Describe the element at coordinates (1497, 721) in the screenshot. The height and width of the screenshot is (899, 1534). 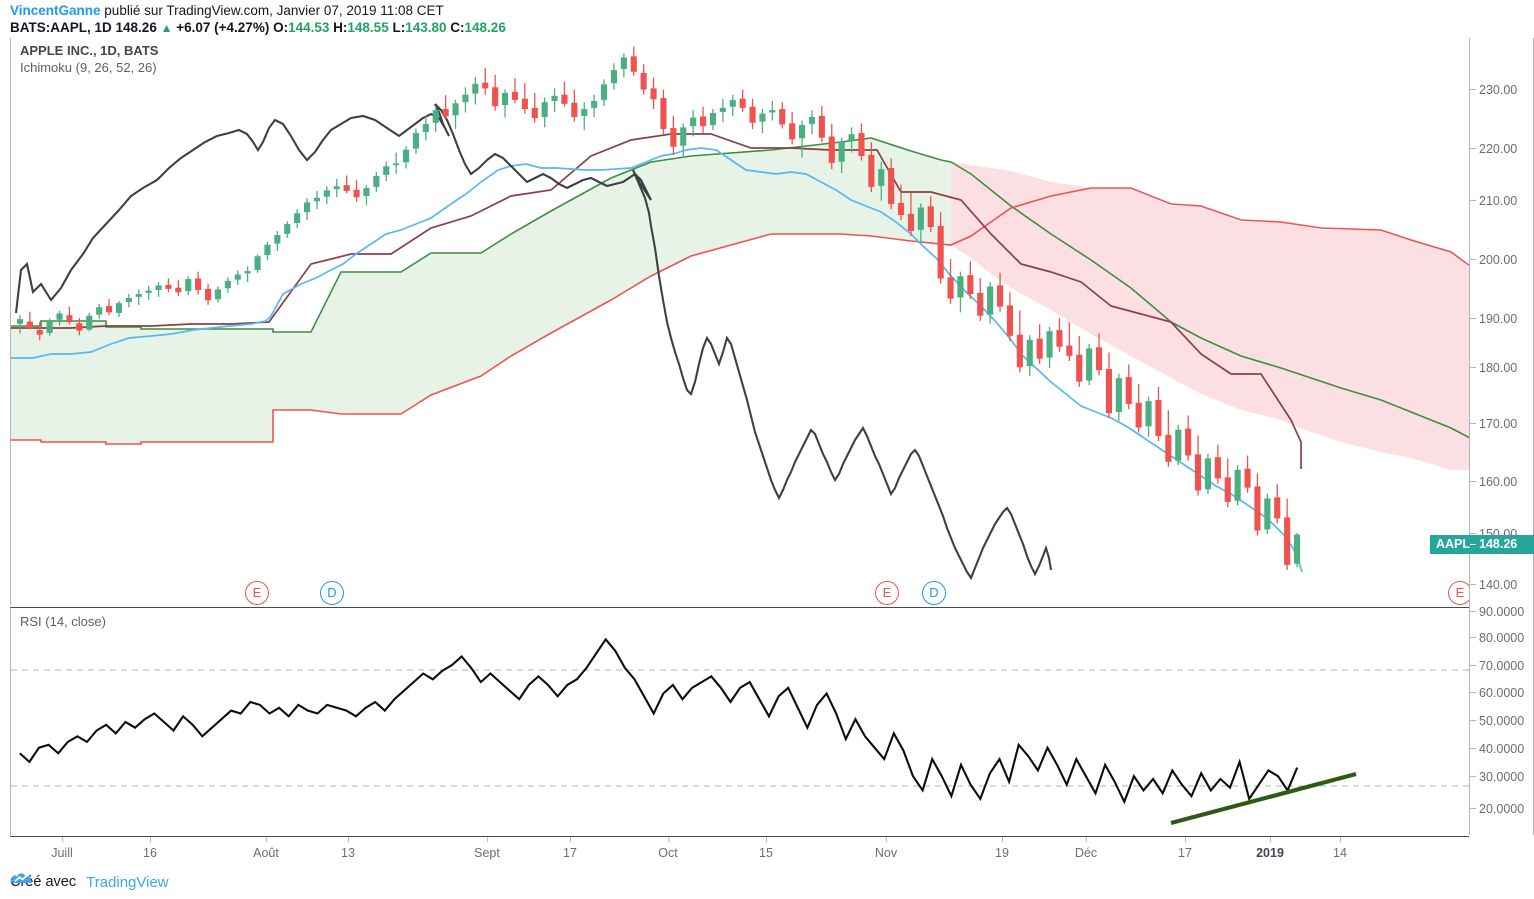
I see `rsi-tick-50-0000: 50.0000` at that location.